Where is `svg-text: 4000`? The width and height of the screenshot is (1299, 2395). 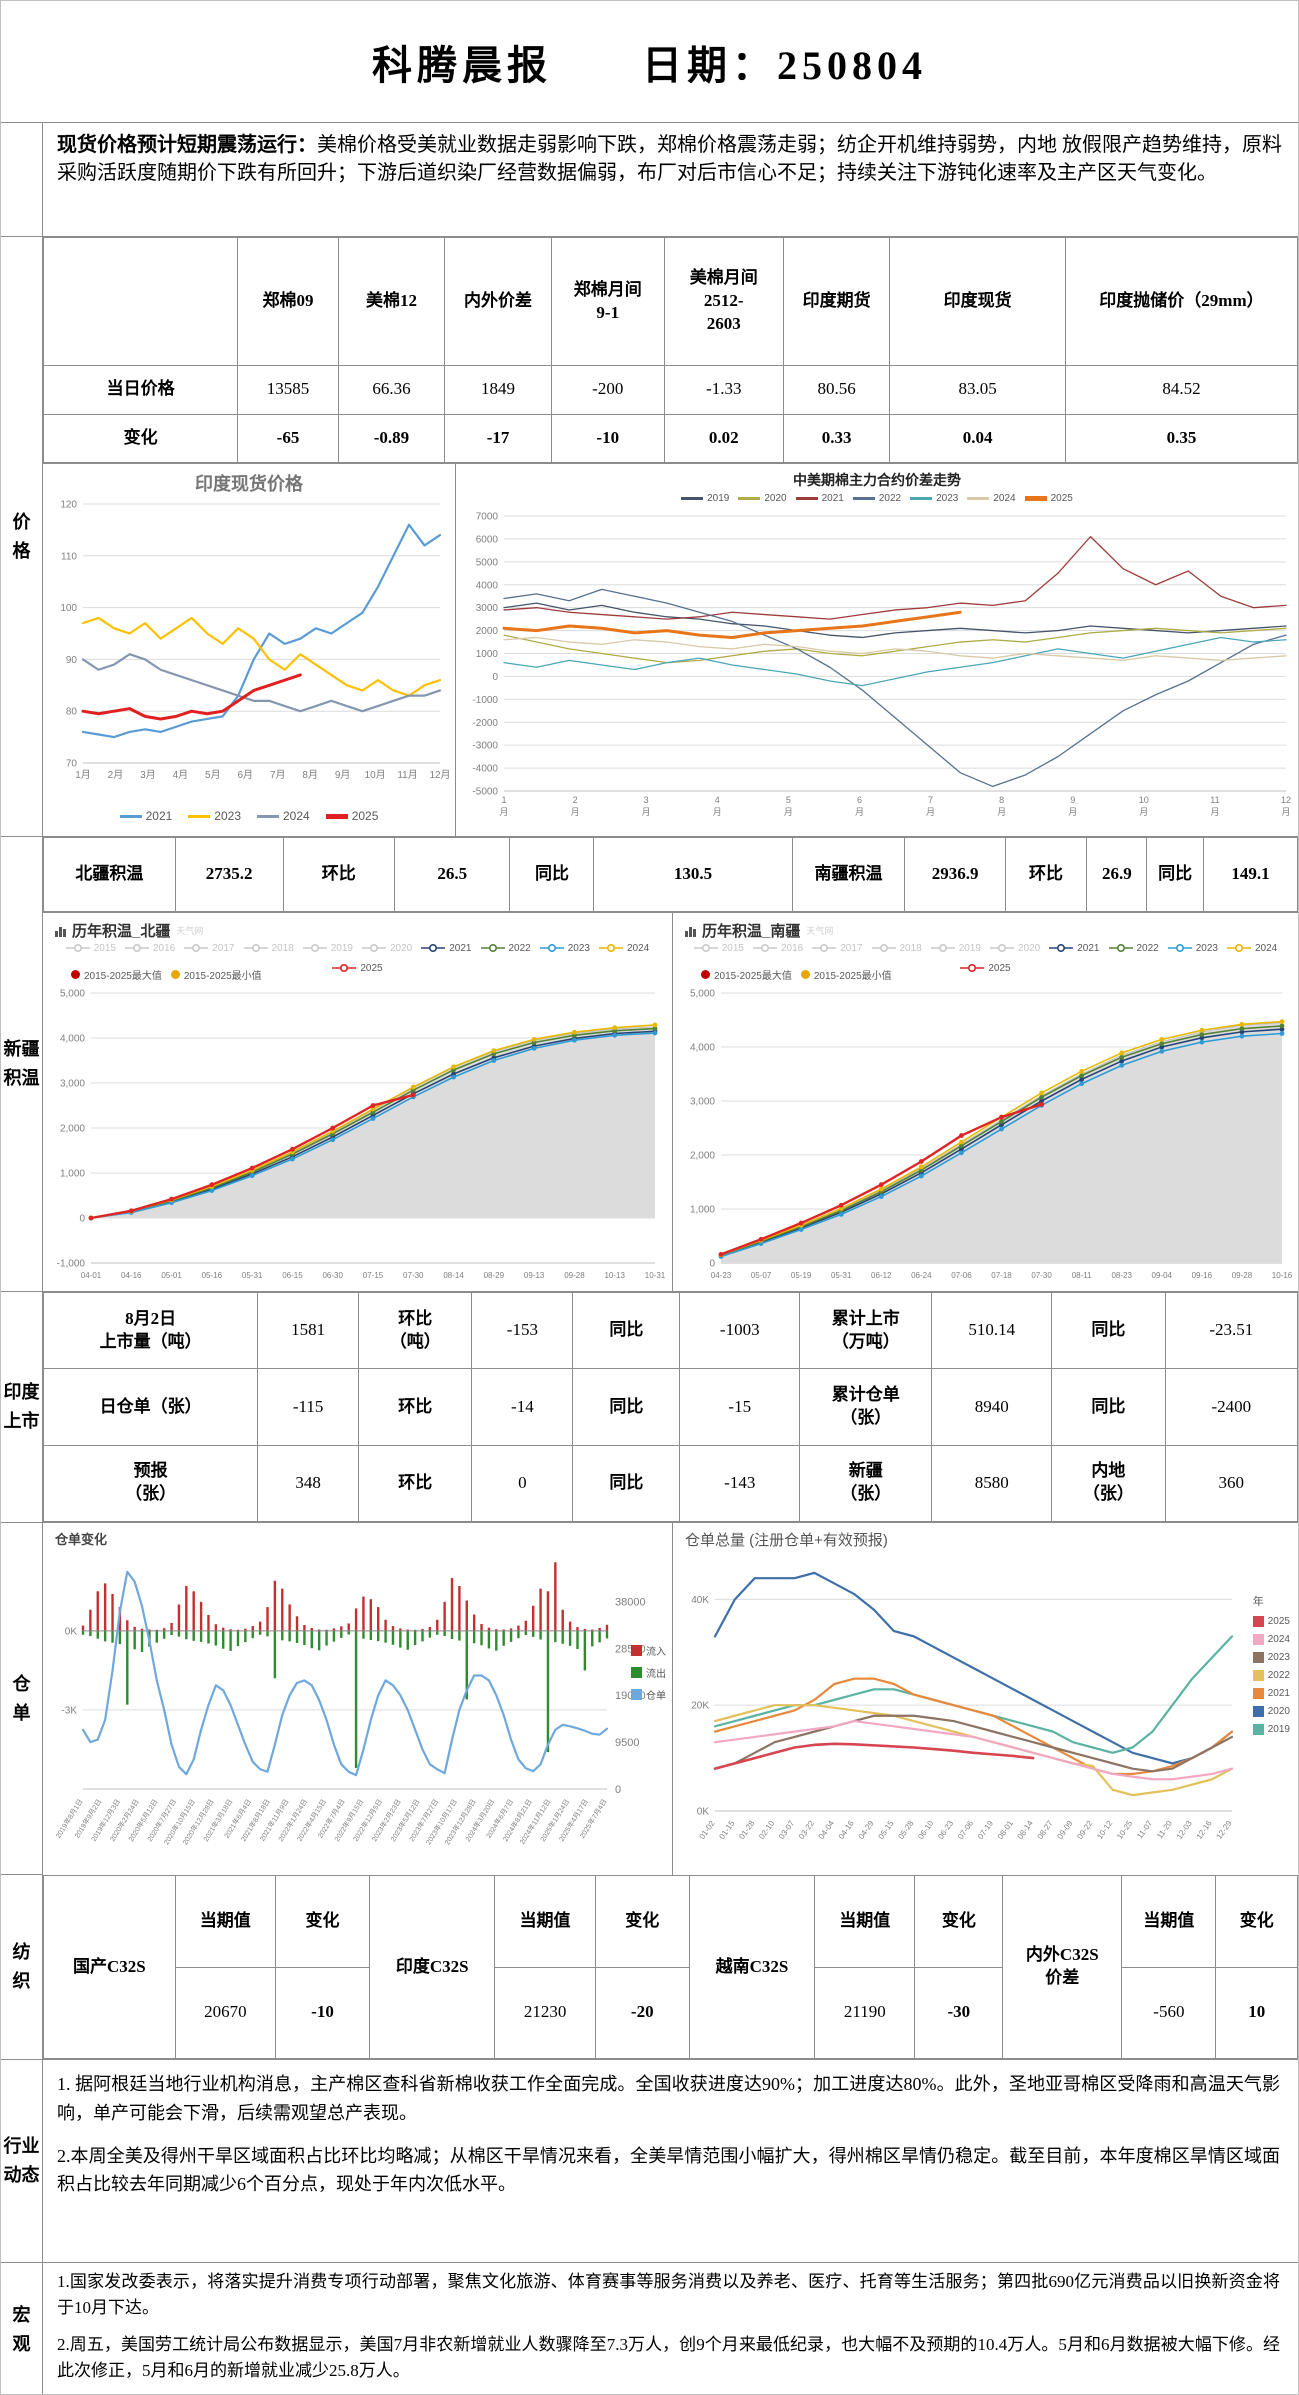 svg-text: 4000 is located at coordinates (487, 585).